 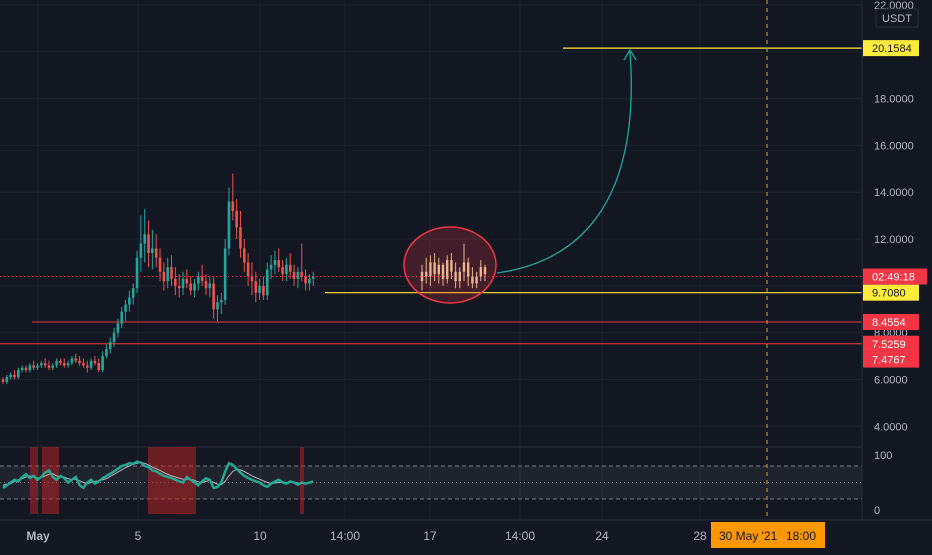 I want to click on price-tick-label: 12.0000, so click(x=894, y=240).